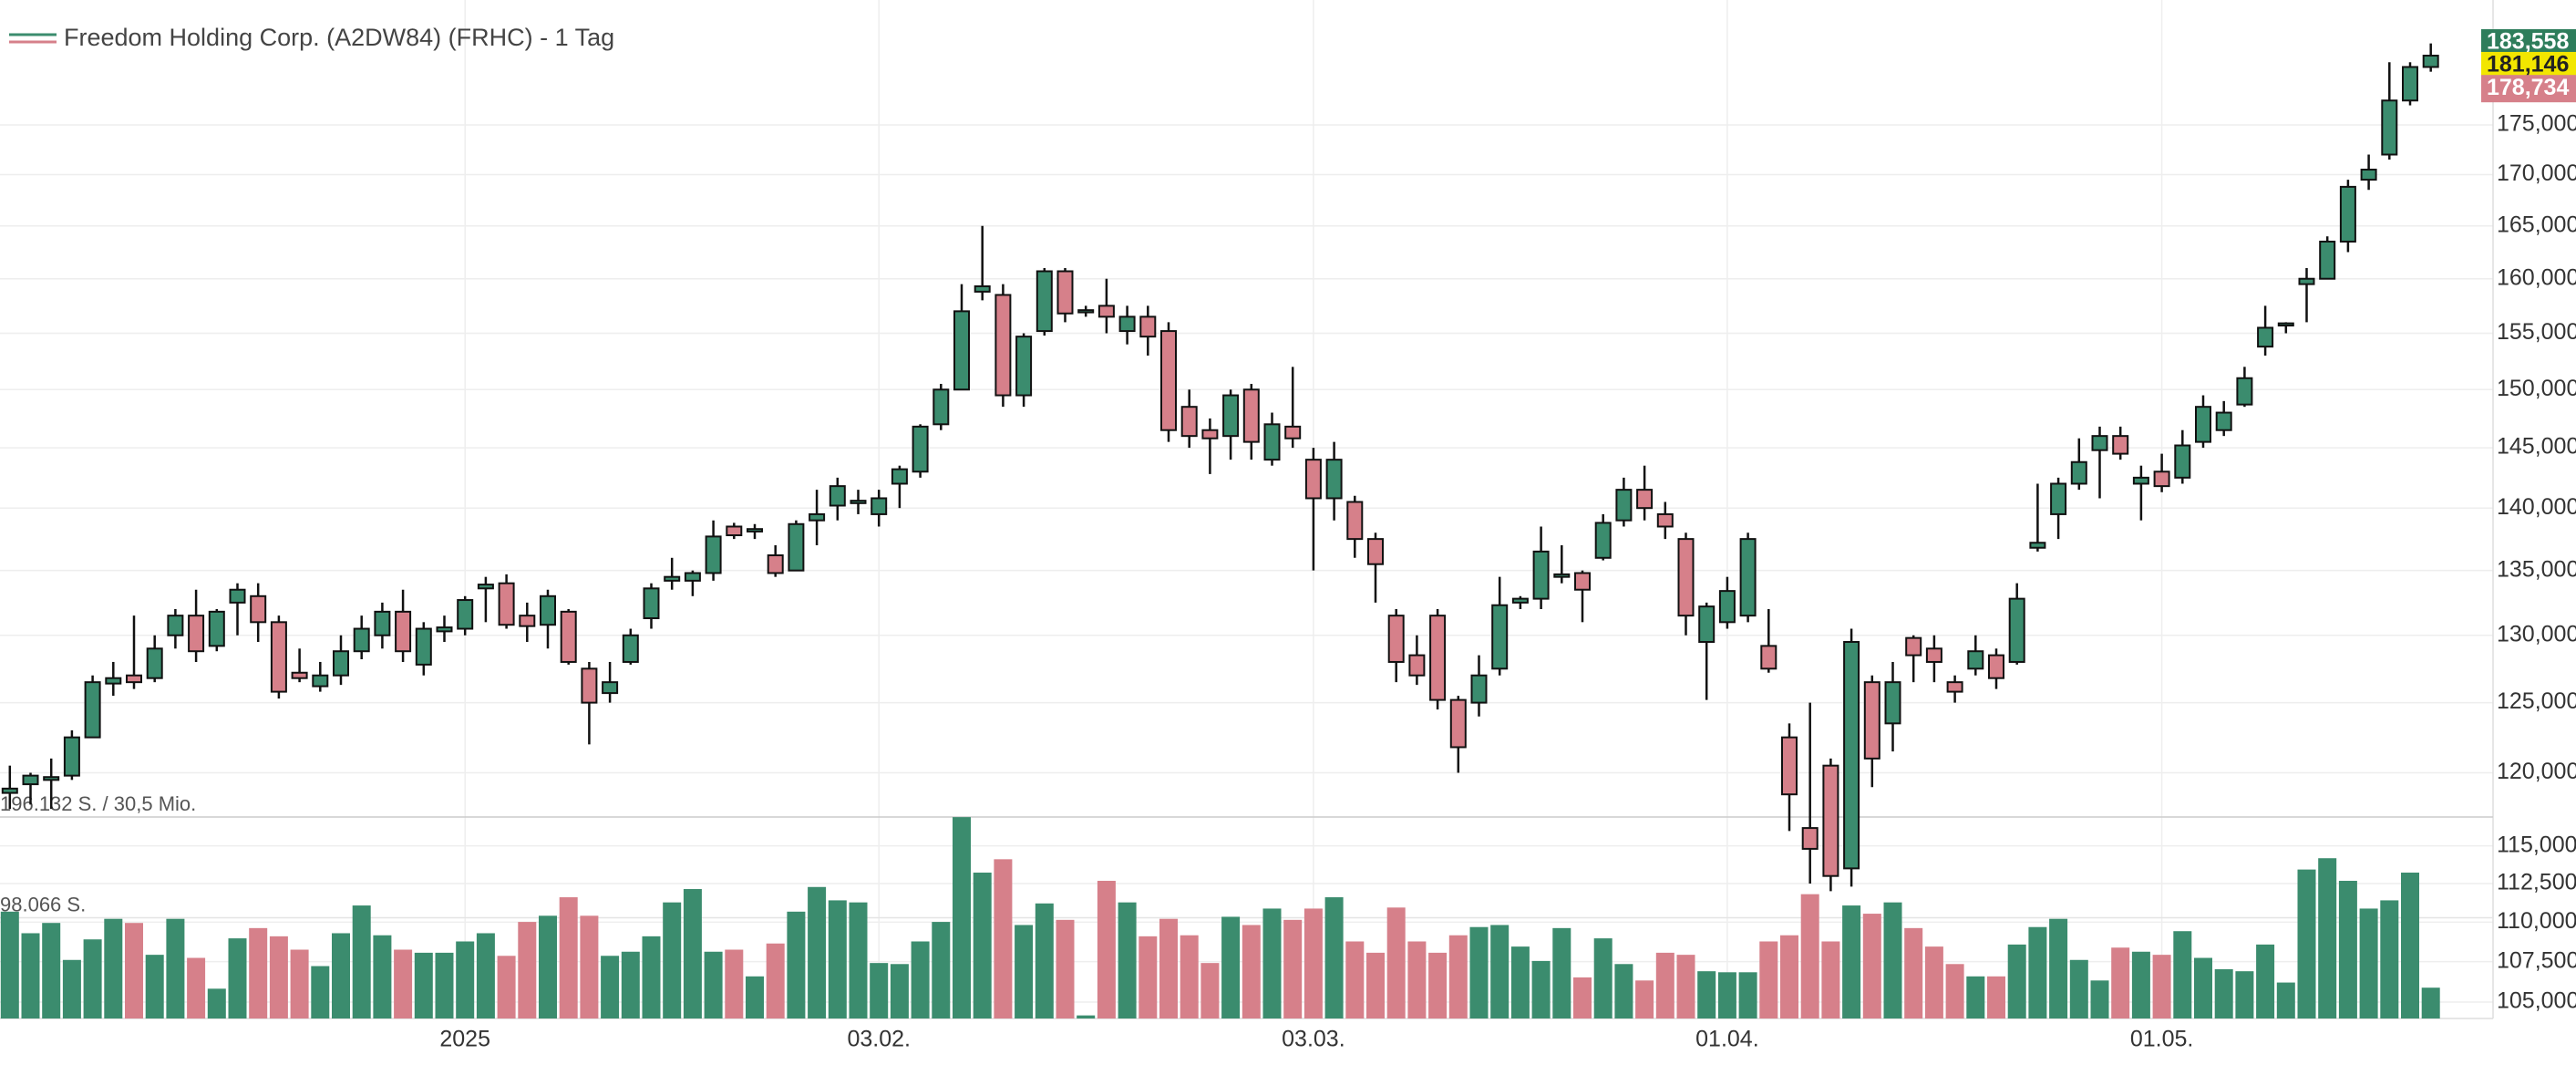 This screenshot has width=2576, height=1065. I want to click on y-tick-label: 175,000, so click(2536, 124).